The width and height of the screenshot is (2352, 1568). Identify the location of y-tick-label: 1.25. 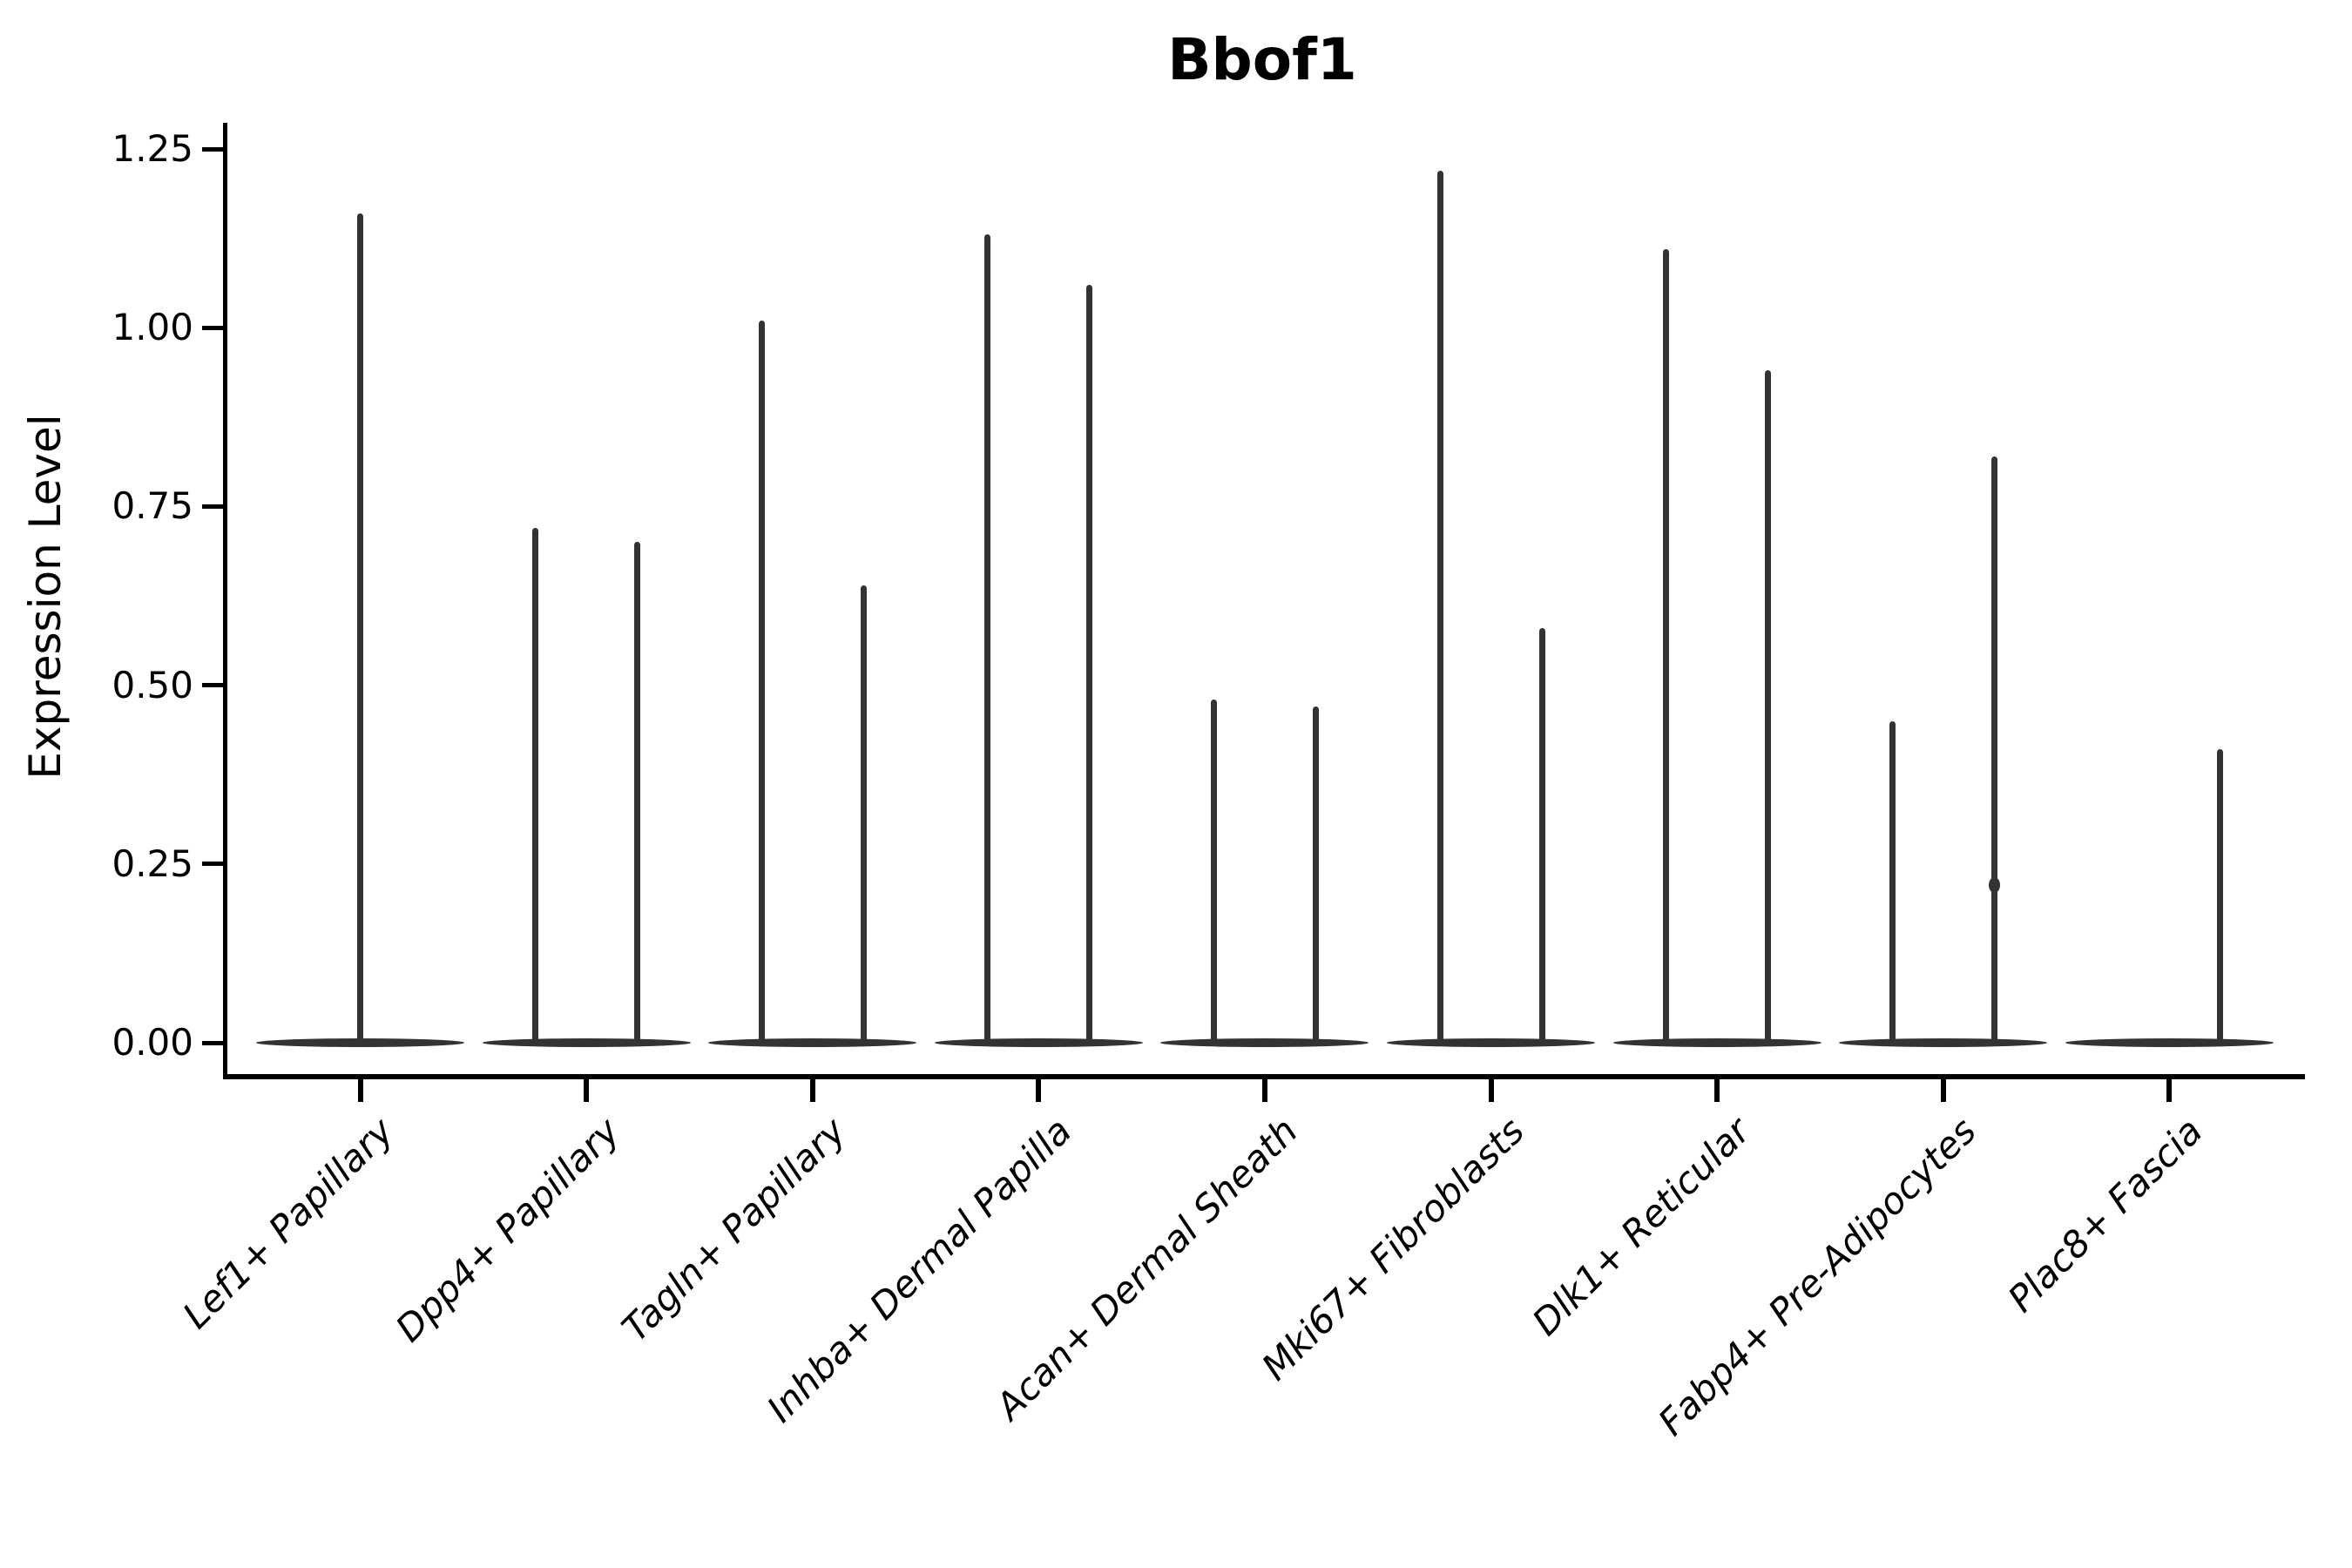
(152, 148).